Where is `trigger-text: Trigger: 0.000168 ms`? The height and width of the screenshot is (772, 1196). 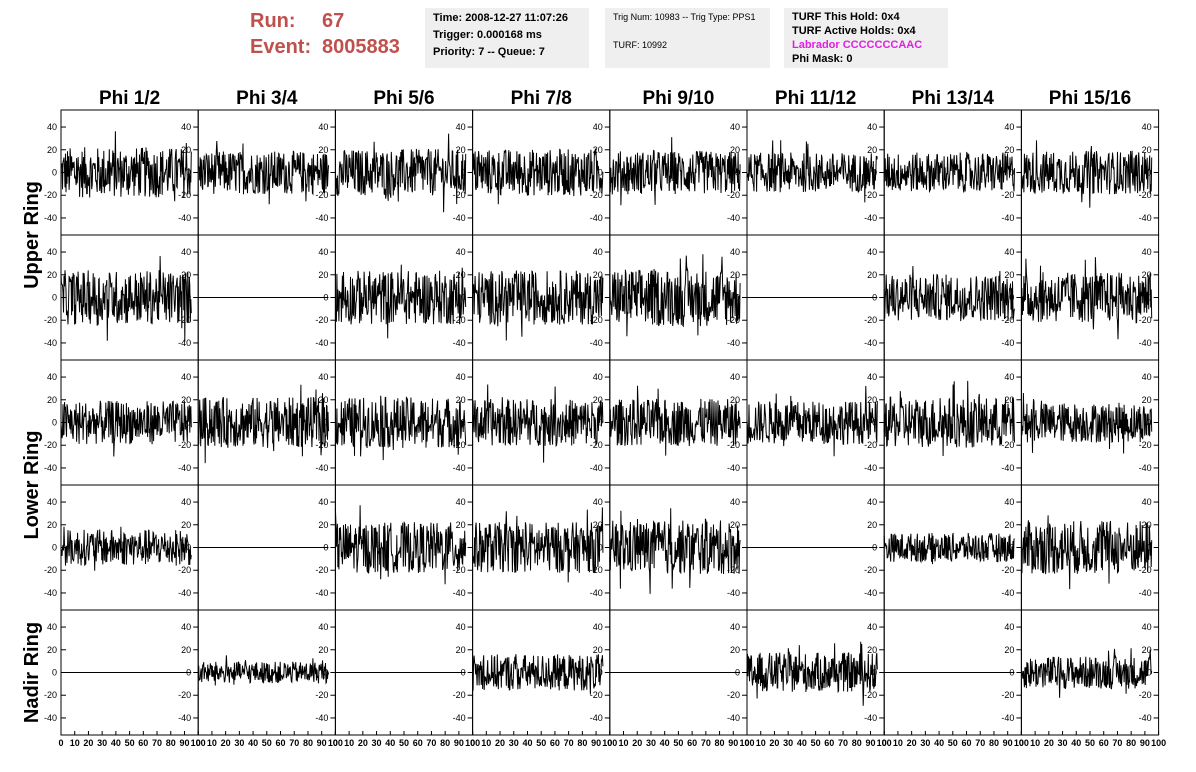
trigger-text: Trigger: 0.000168 ms is located at coordinates (487, 35).